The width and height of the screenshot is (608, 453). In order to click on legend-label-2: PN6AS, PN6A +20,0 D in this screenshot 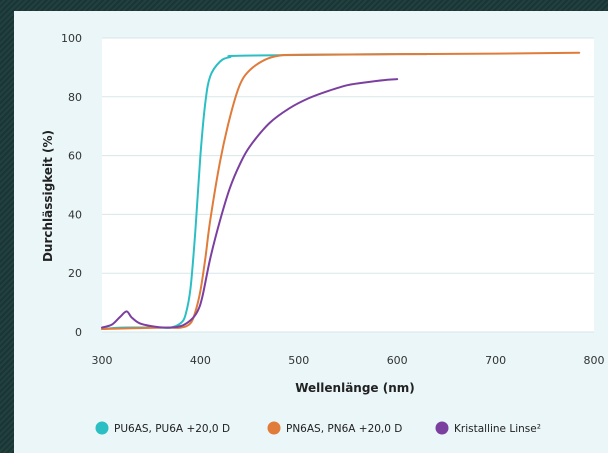, I will do `click(344, 429)`.